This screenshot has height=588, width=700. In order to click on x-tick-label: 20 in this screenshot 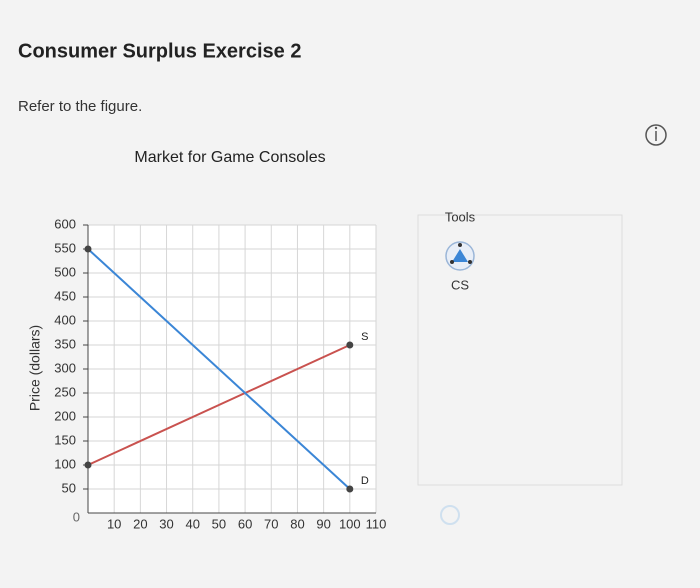, I will do `click(140, 523)`.